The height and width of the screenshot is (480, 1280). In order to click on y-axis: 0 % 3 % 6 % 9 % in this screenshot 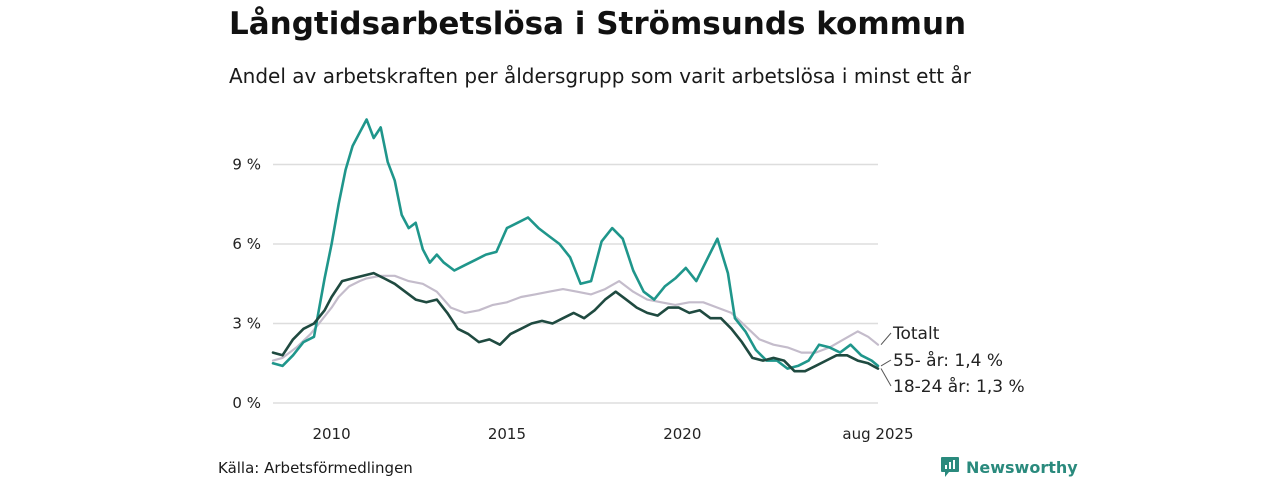, I will do `click(246, 284)`.